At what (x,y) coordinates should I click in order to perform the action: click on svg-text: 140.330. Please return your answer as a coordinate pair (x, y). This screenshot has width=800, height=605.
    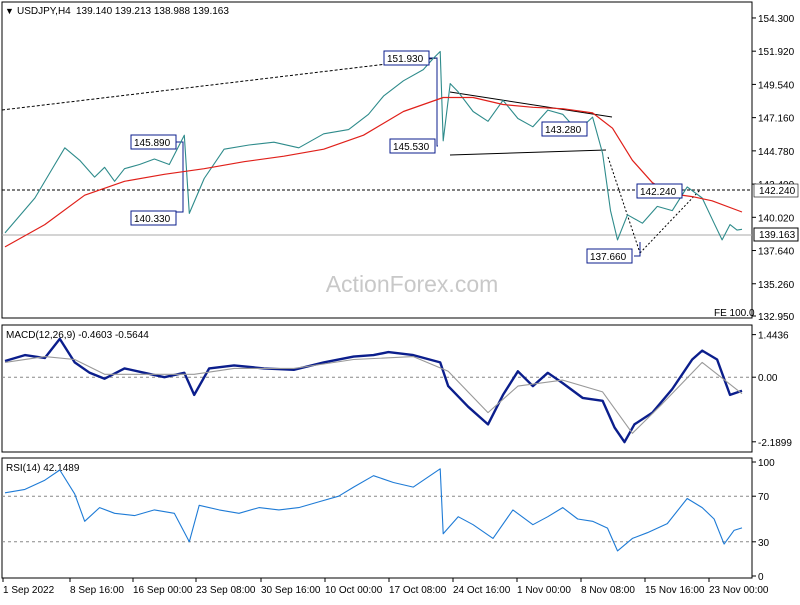
    Looking at the image, I should click on (152, 219).